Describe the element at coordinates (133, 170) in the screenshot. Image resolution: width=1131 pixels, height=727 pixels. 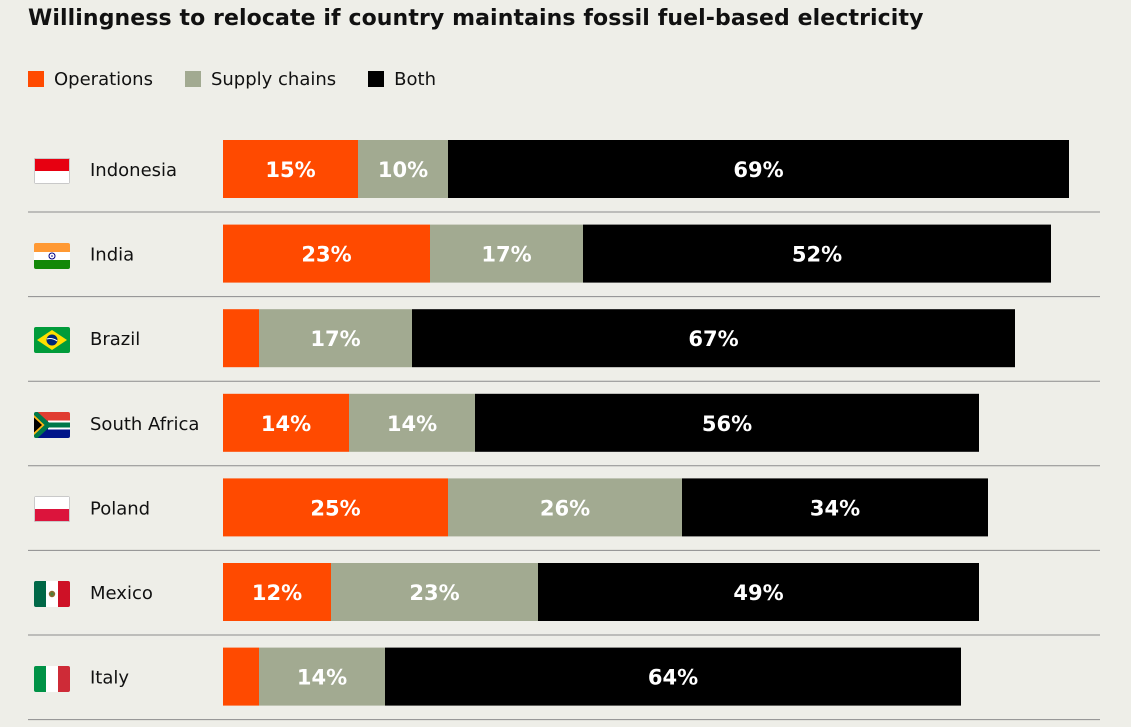
I see `category-label-indonesia: Indonesia` at that location.